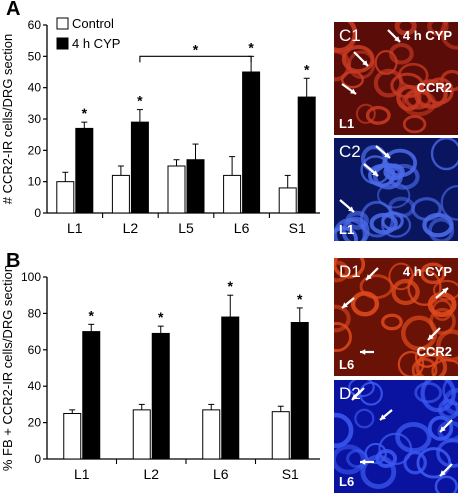 This screenshot has height=497, width=474. What do you see at coordinates (434, 351) in the screenshot?
I see `micrograph-d1-stain: CCR2` at bounding box center [434, 351].